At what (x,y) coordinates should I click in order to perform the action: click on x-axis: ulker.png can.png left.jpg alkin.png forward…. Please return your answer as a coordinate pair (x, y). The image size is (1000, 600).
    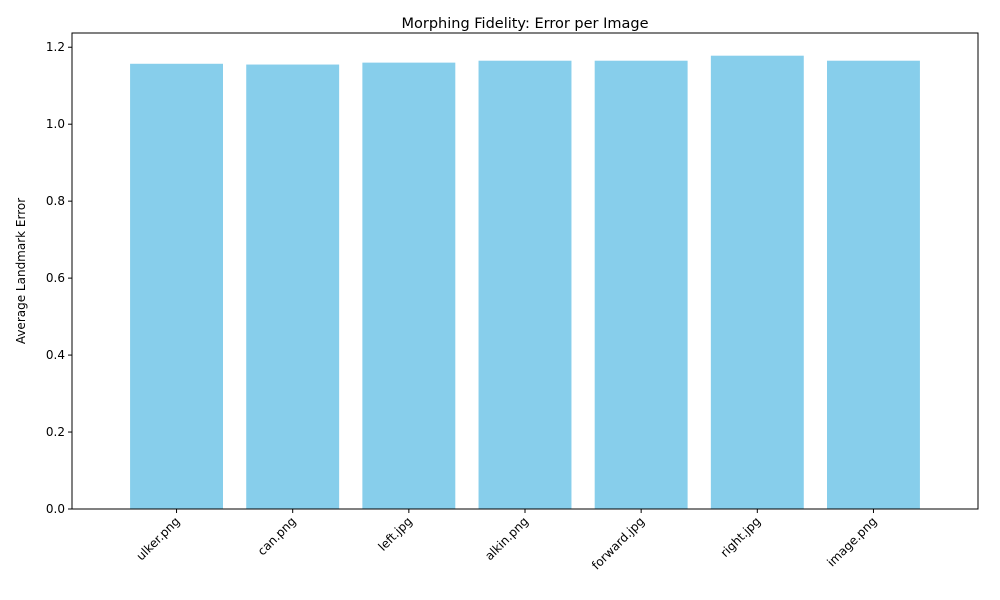
    Looking at the image, I should click on (507, 540).